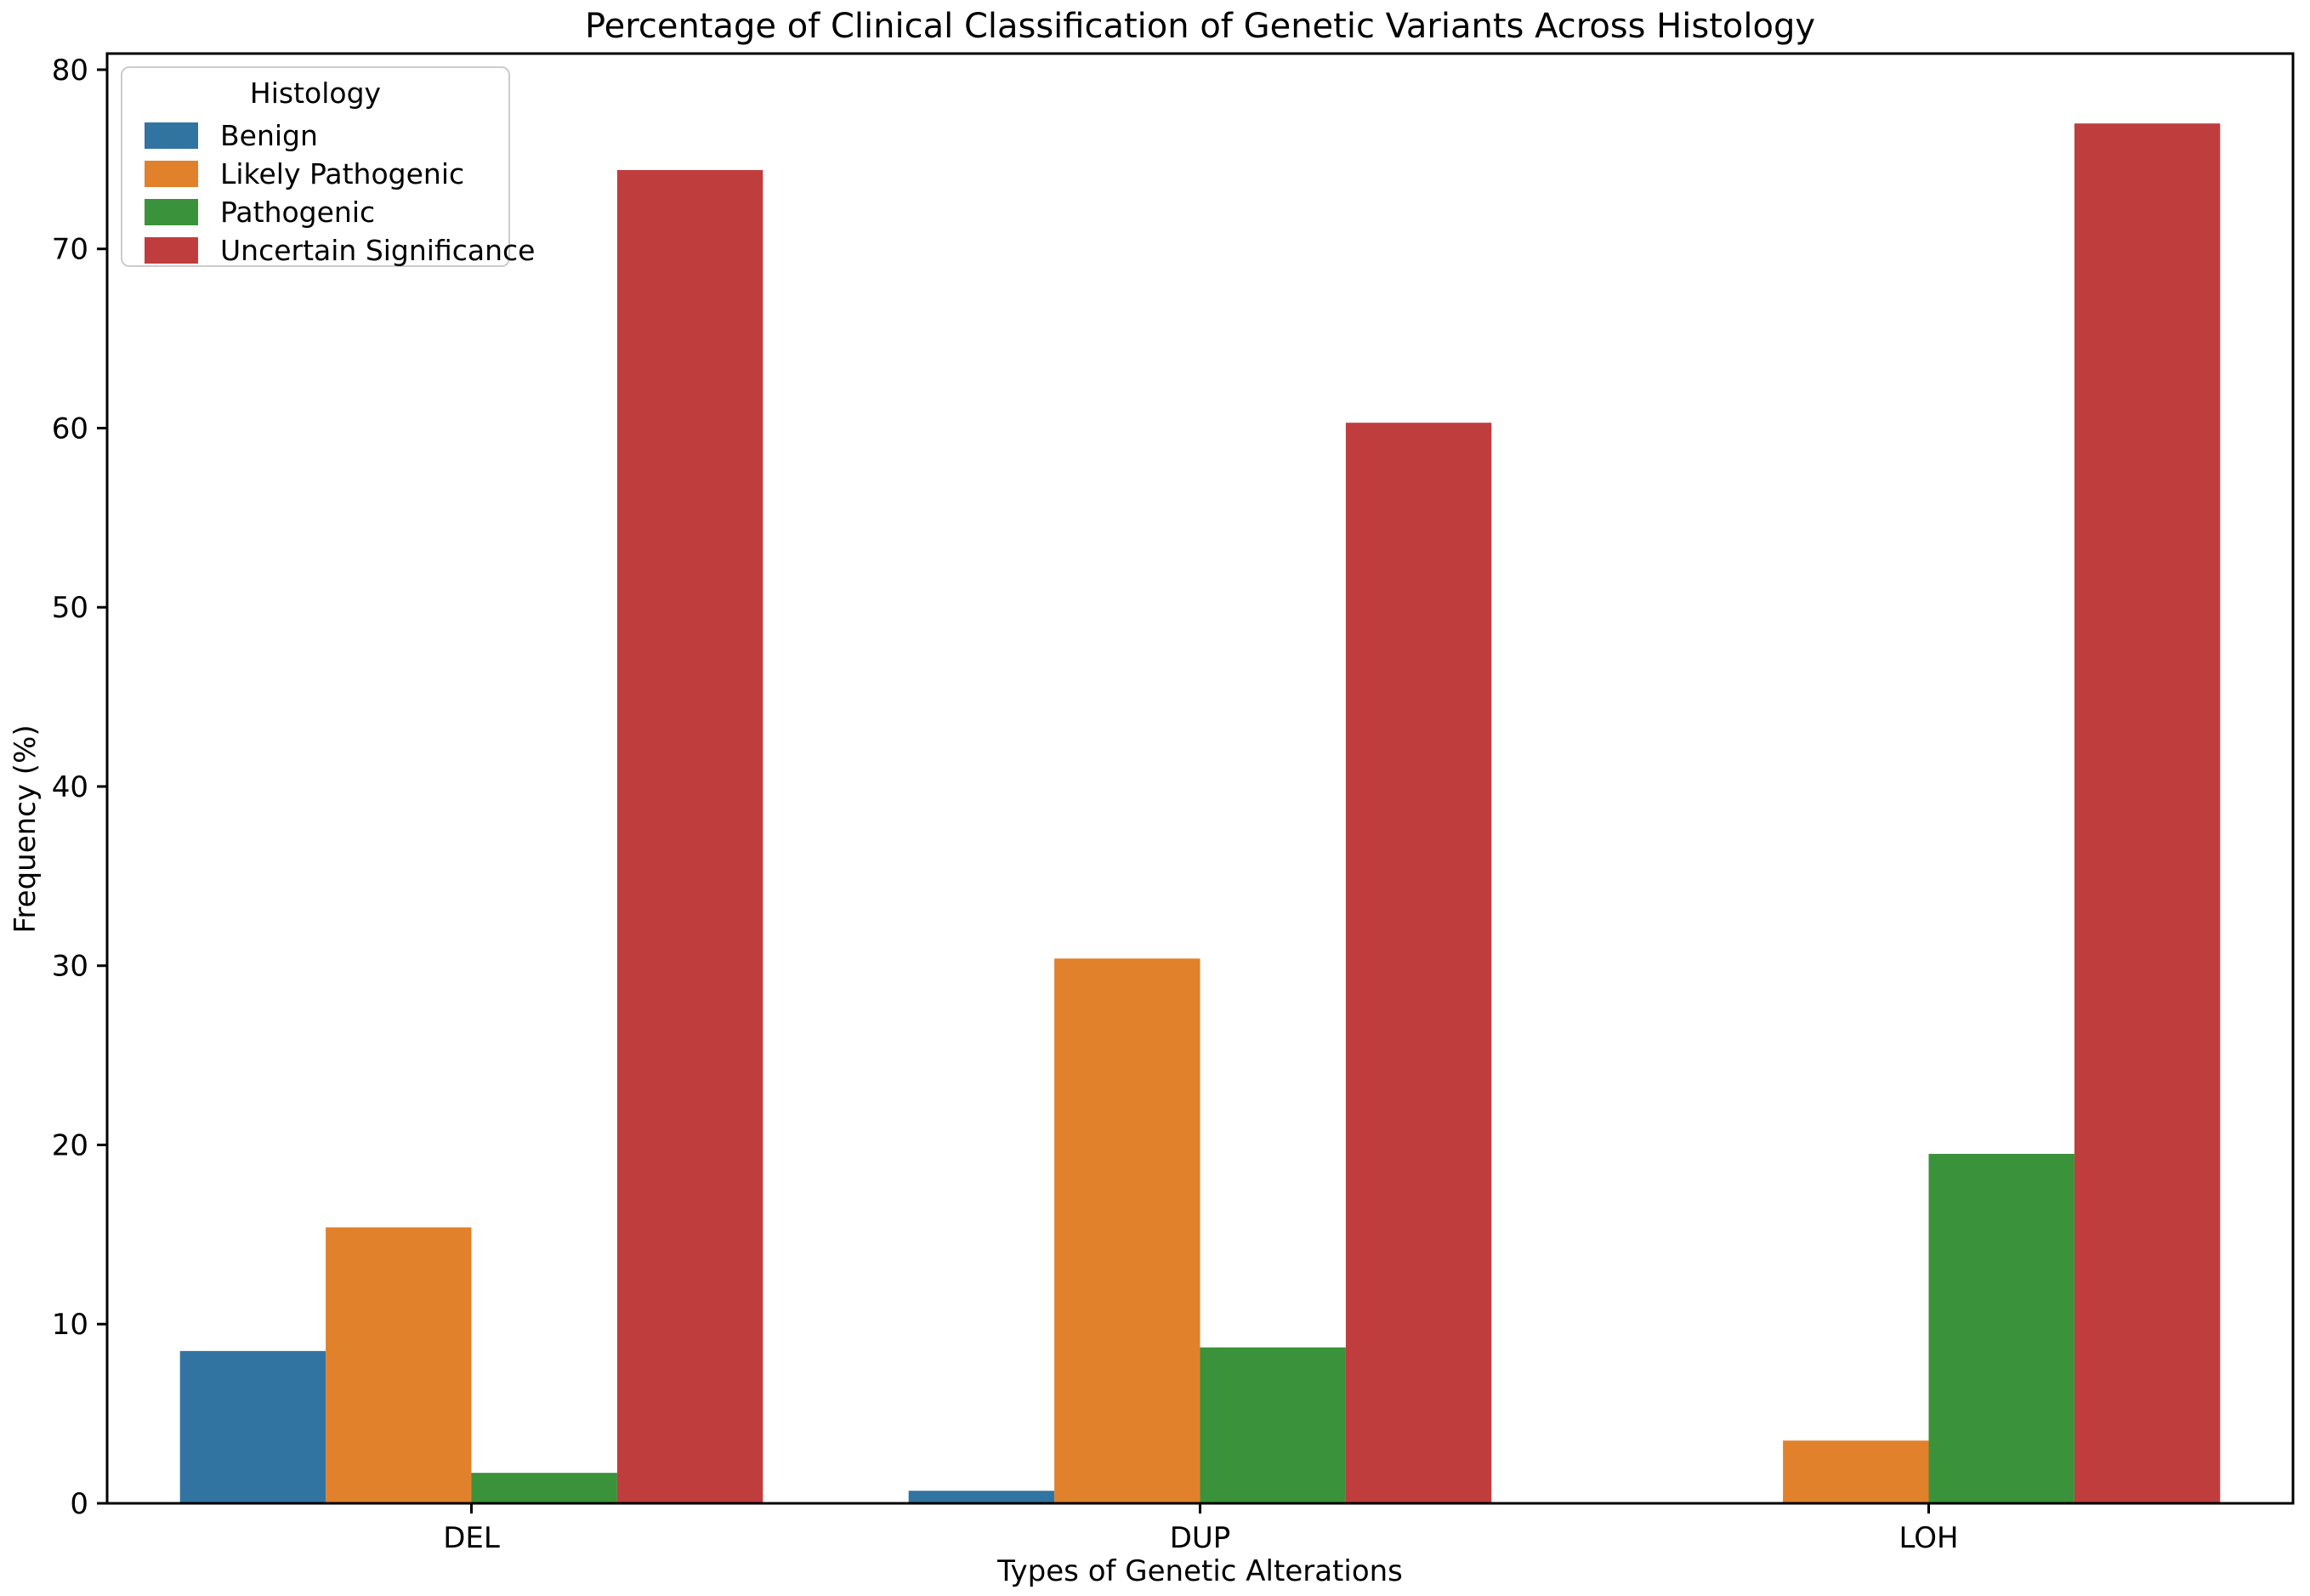 Image resolution: width=2310 pixels, height=1596 pixels. What do you see at coordinates (79, 1504) in the screenshot?
I see `y-tick-label: 0` at bounding box center [79, 1504].